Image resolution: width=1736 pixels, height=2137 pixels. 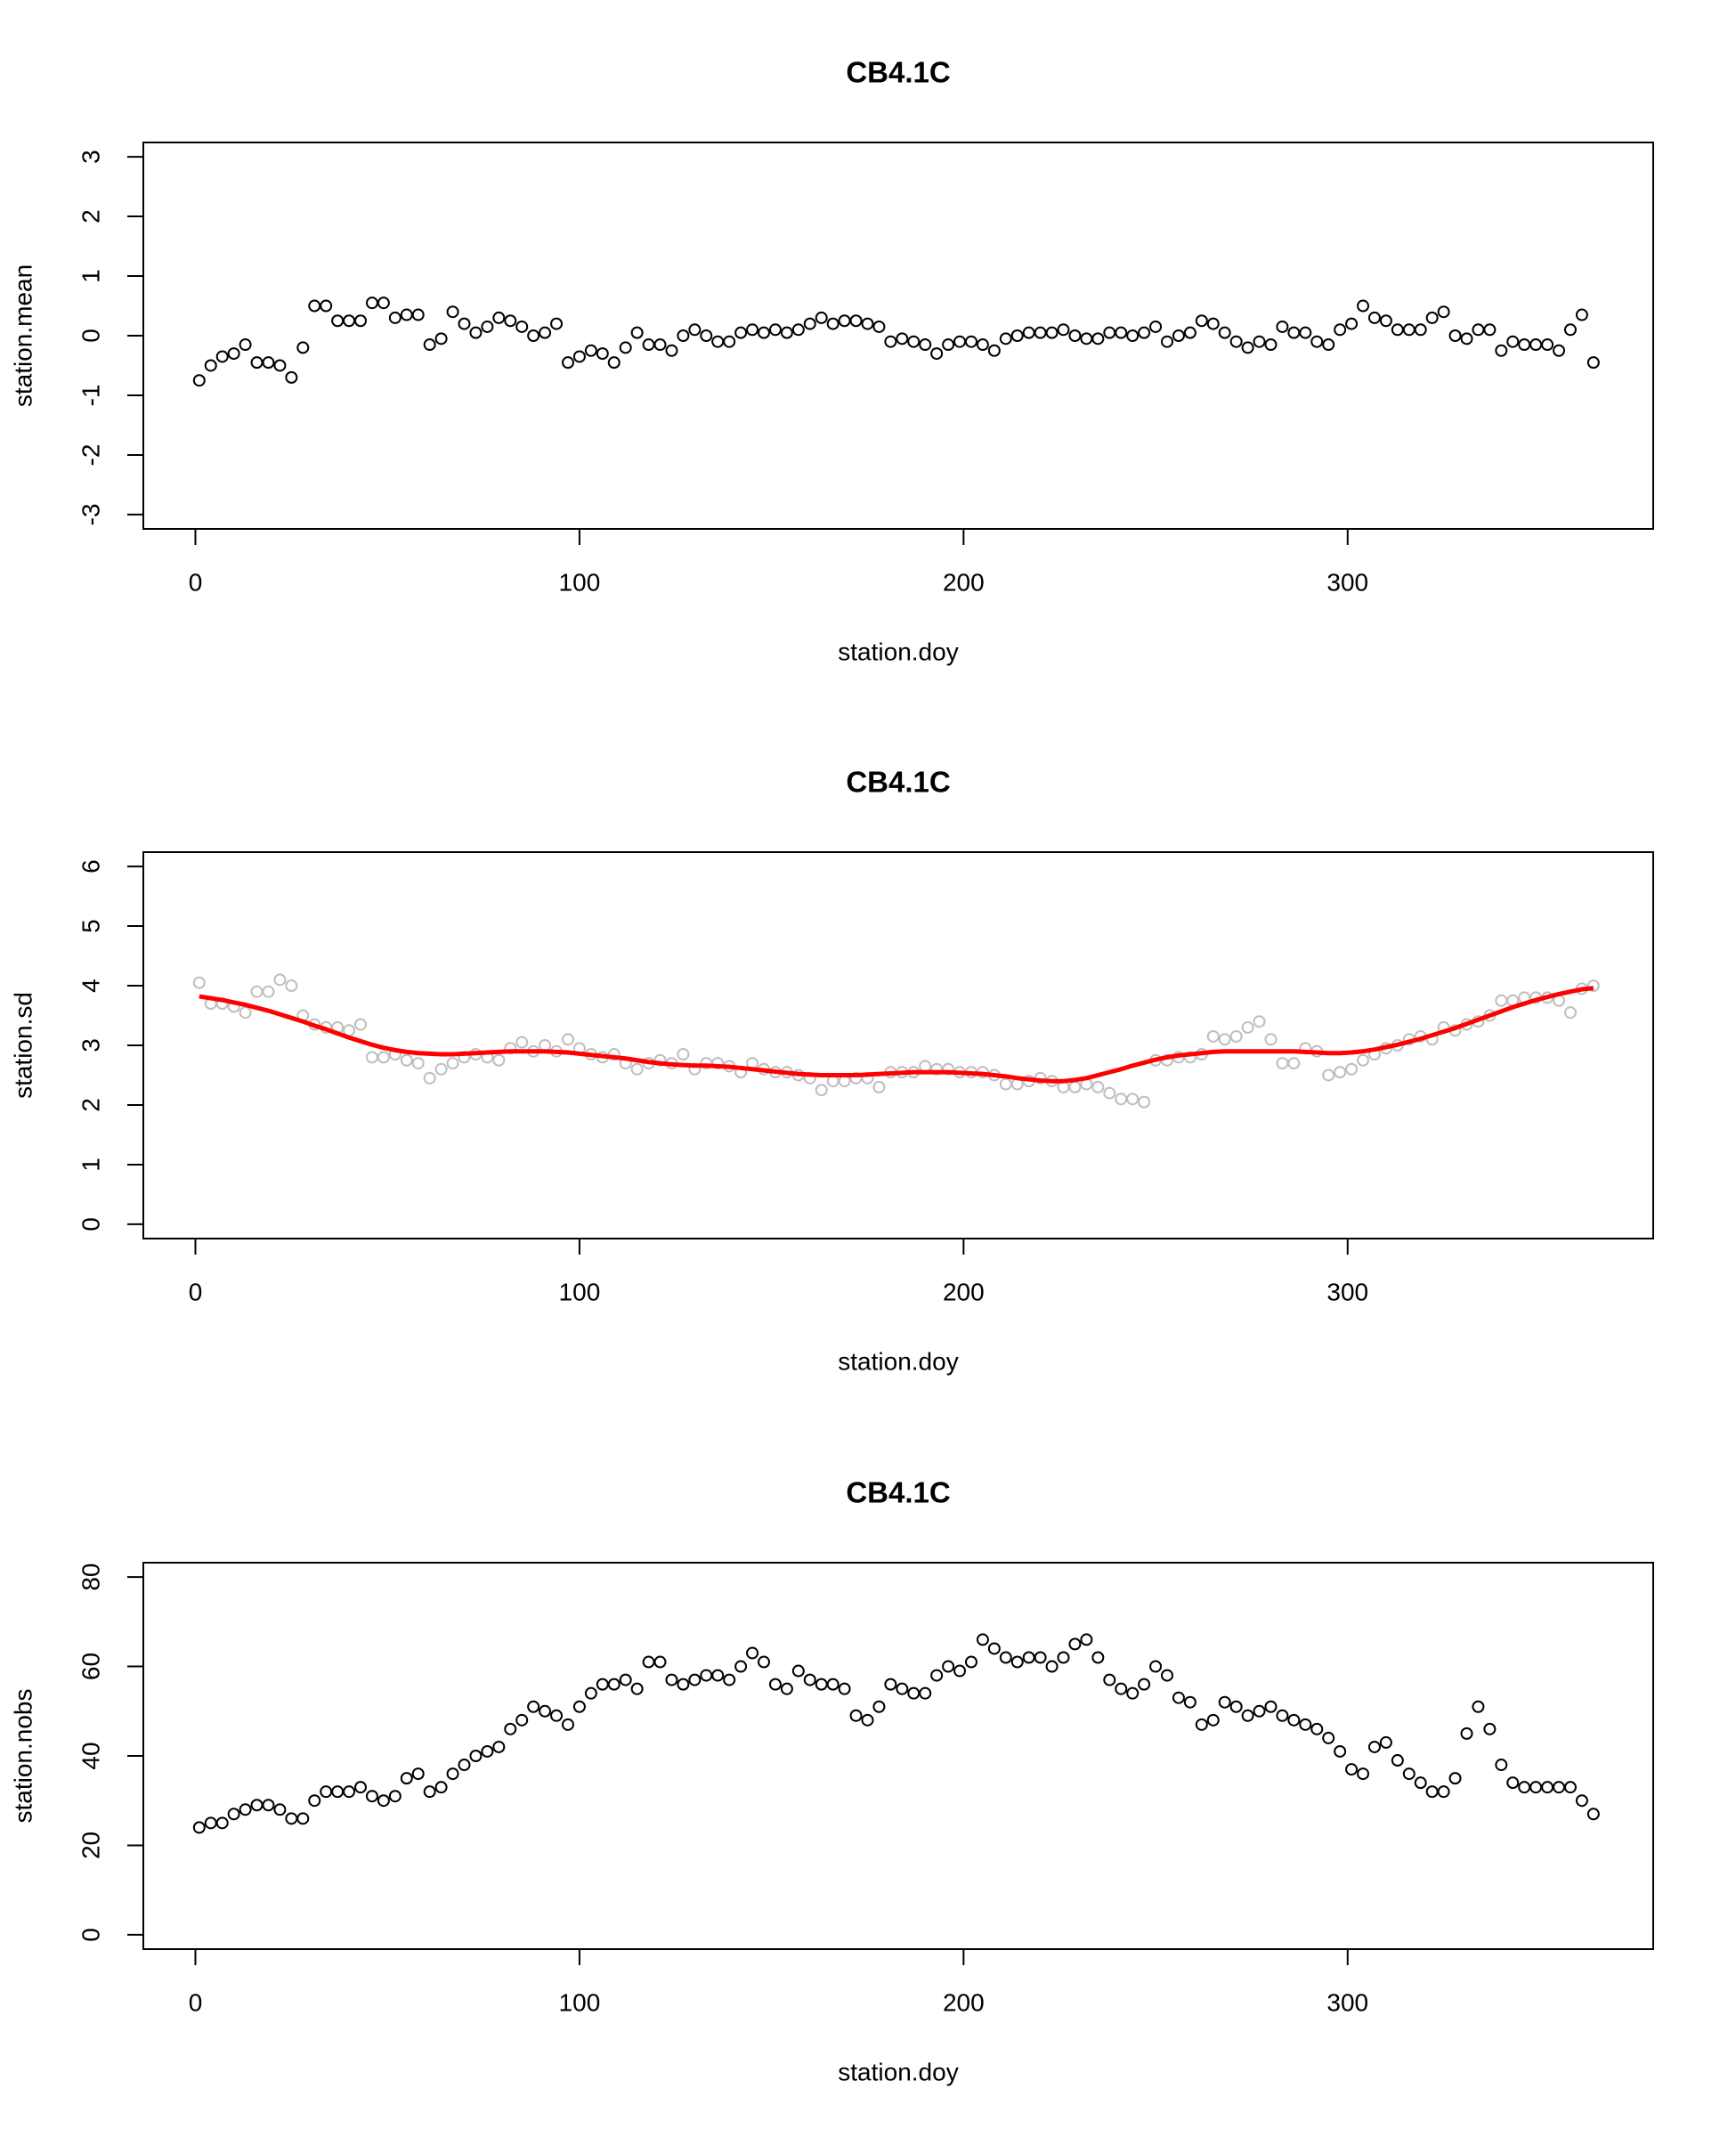 I want to click on x-tick-label: 200, so click(x=964, y=2002).